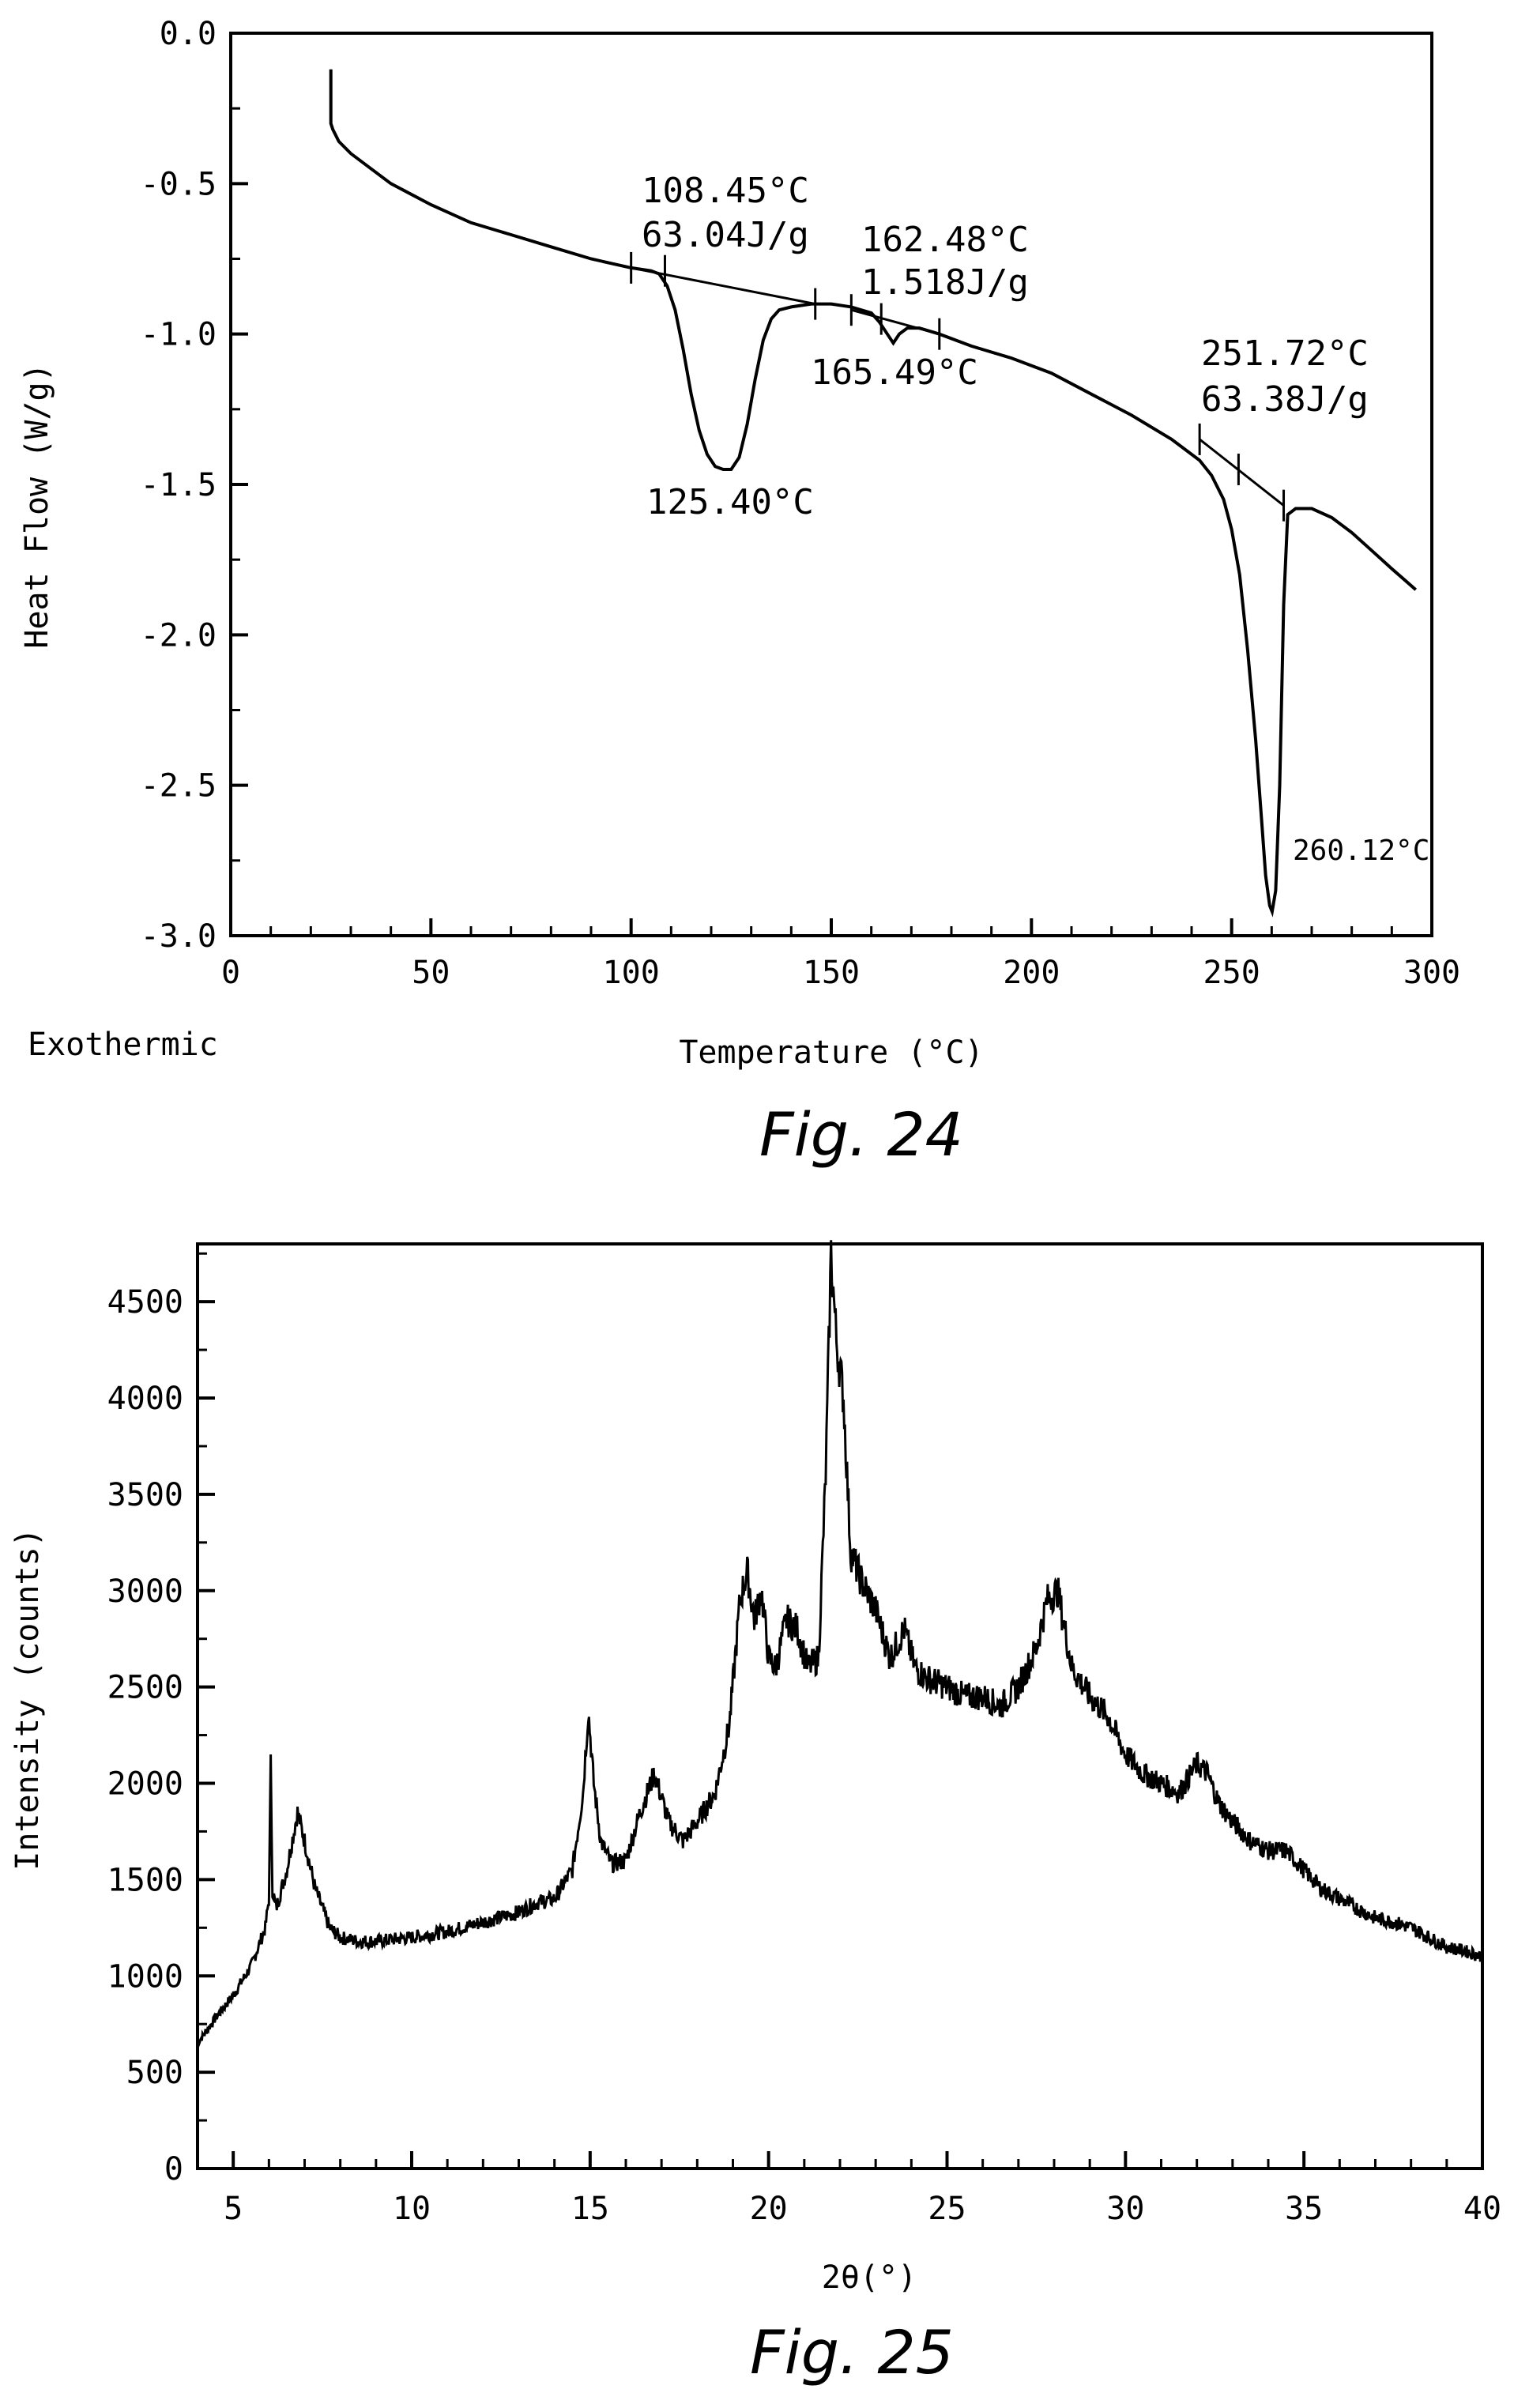 This screenshot has width=1514, height=2408. Describe the element at coordinates (179, 335) in the screenshot. I see `dsc-y-tick-label: -1.0` at that location.